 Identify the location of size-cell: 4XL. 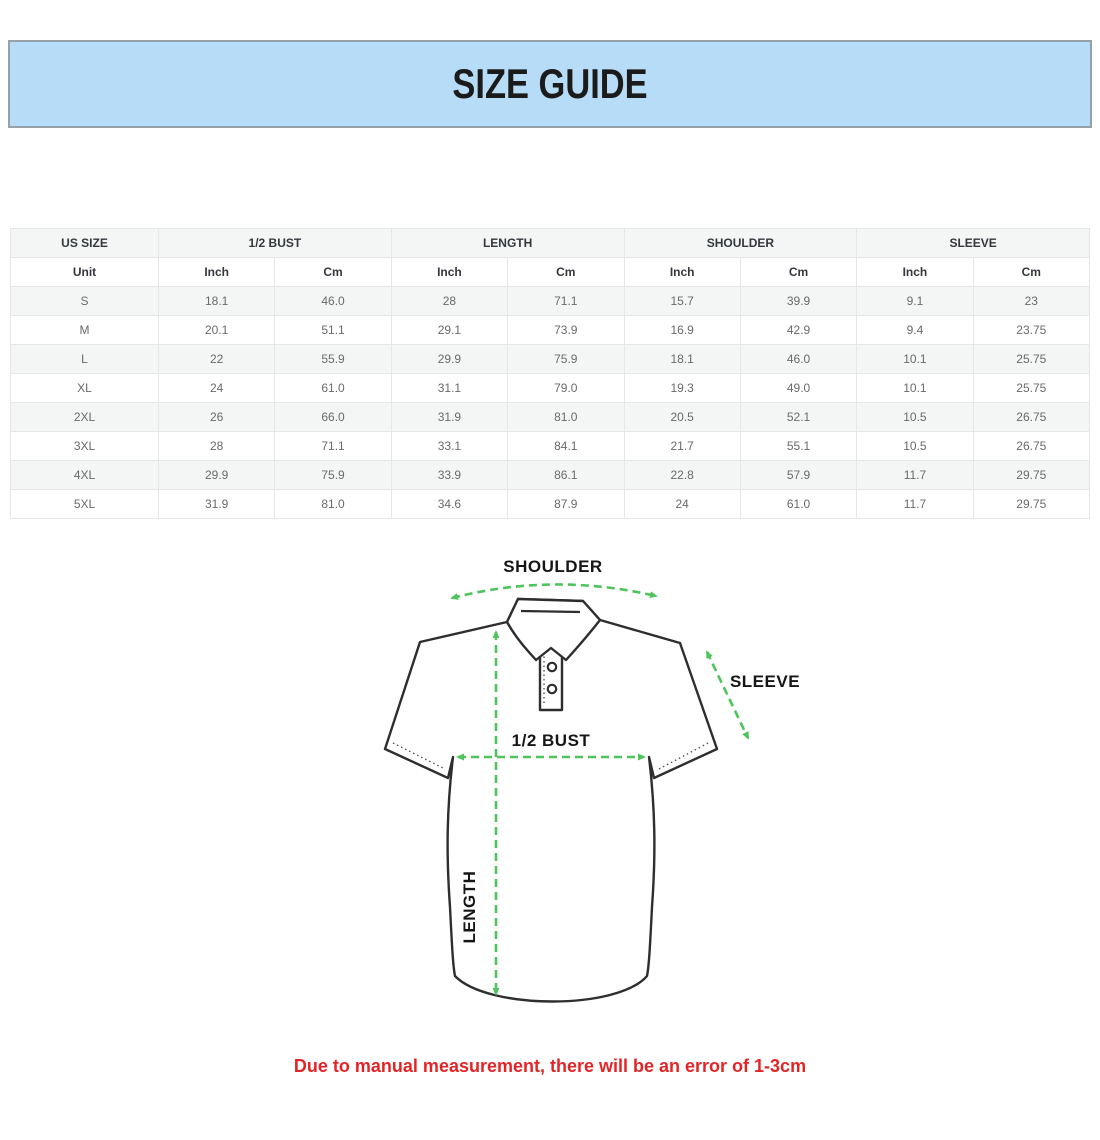
(84, 475).